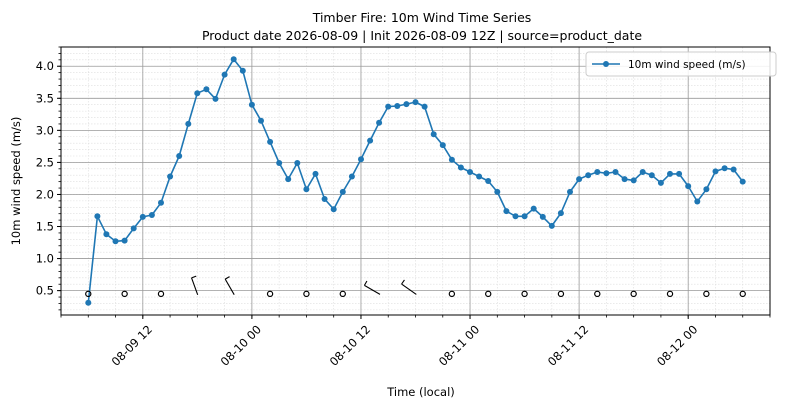 This screenshot has height=409, width=790. I want to click on y-tick-label: 1.0, so click(45, 259).